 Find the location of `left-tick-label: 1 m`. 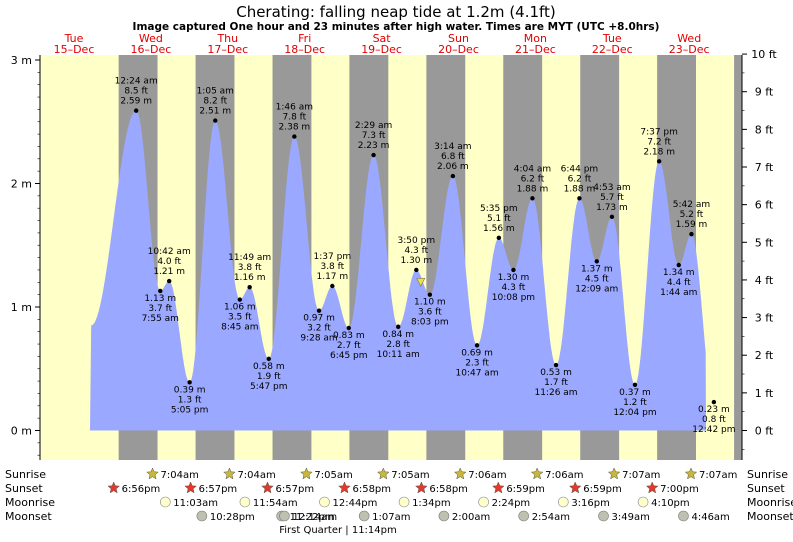

left-tick-label: 1 m is located at coordinates (21, 307).